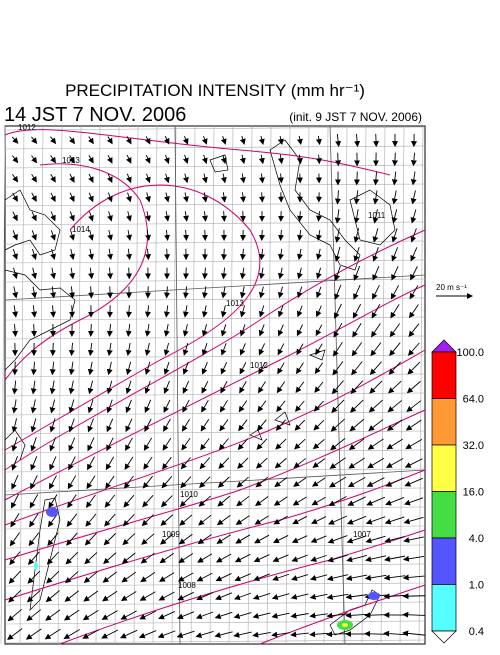  I want to click on isobar-label: 1010, so click(189, 494).